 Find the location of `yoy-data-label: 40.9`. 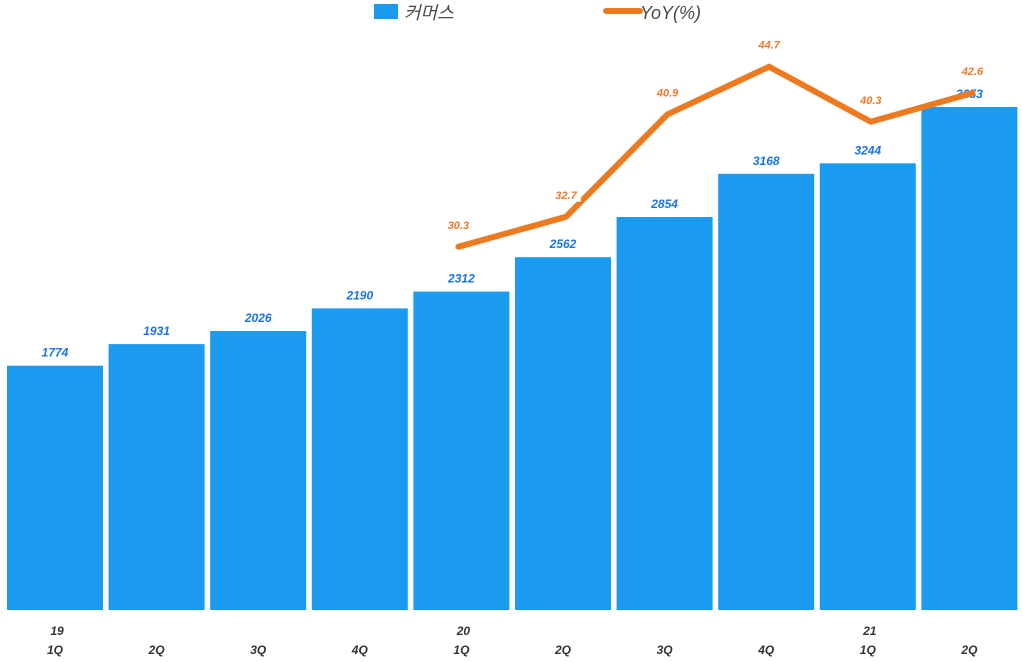

yoy-data-label: 40.9 is located at coordinates (667, 93).